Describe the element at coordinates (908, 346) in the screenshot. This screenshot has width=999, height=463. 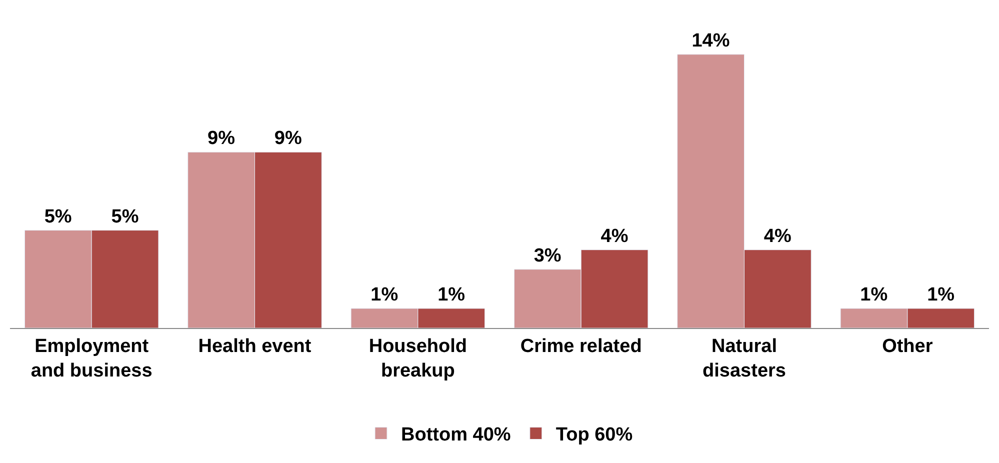
I see `x-tick-label: Other` at that location.